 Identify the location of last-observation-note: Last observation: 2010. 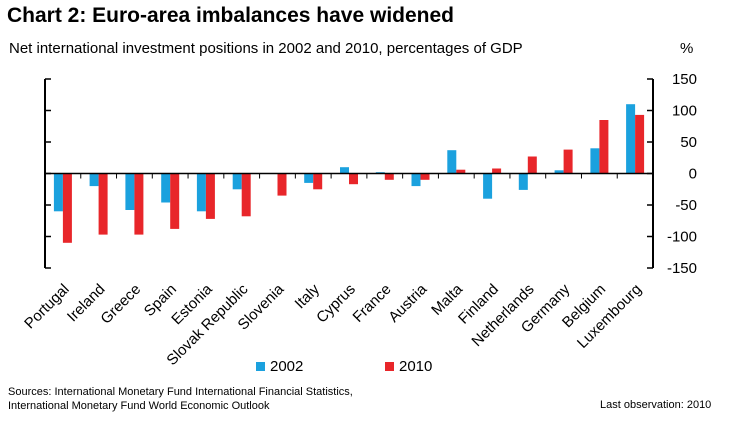
(656, 405).